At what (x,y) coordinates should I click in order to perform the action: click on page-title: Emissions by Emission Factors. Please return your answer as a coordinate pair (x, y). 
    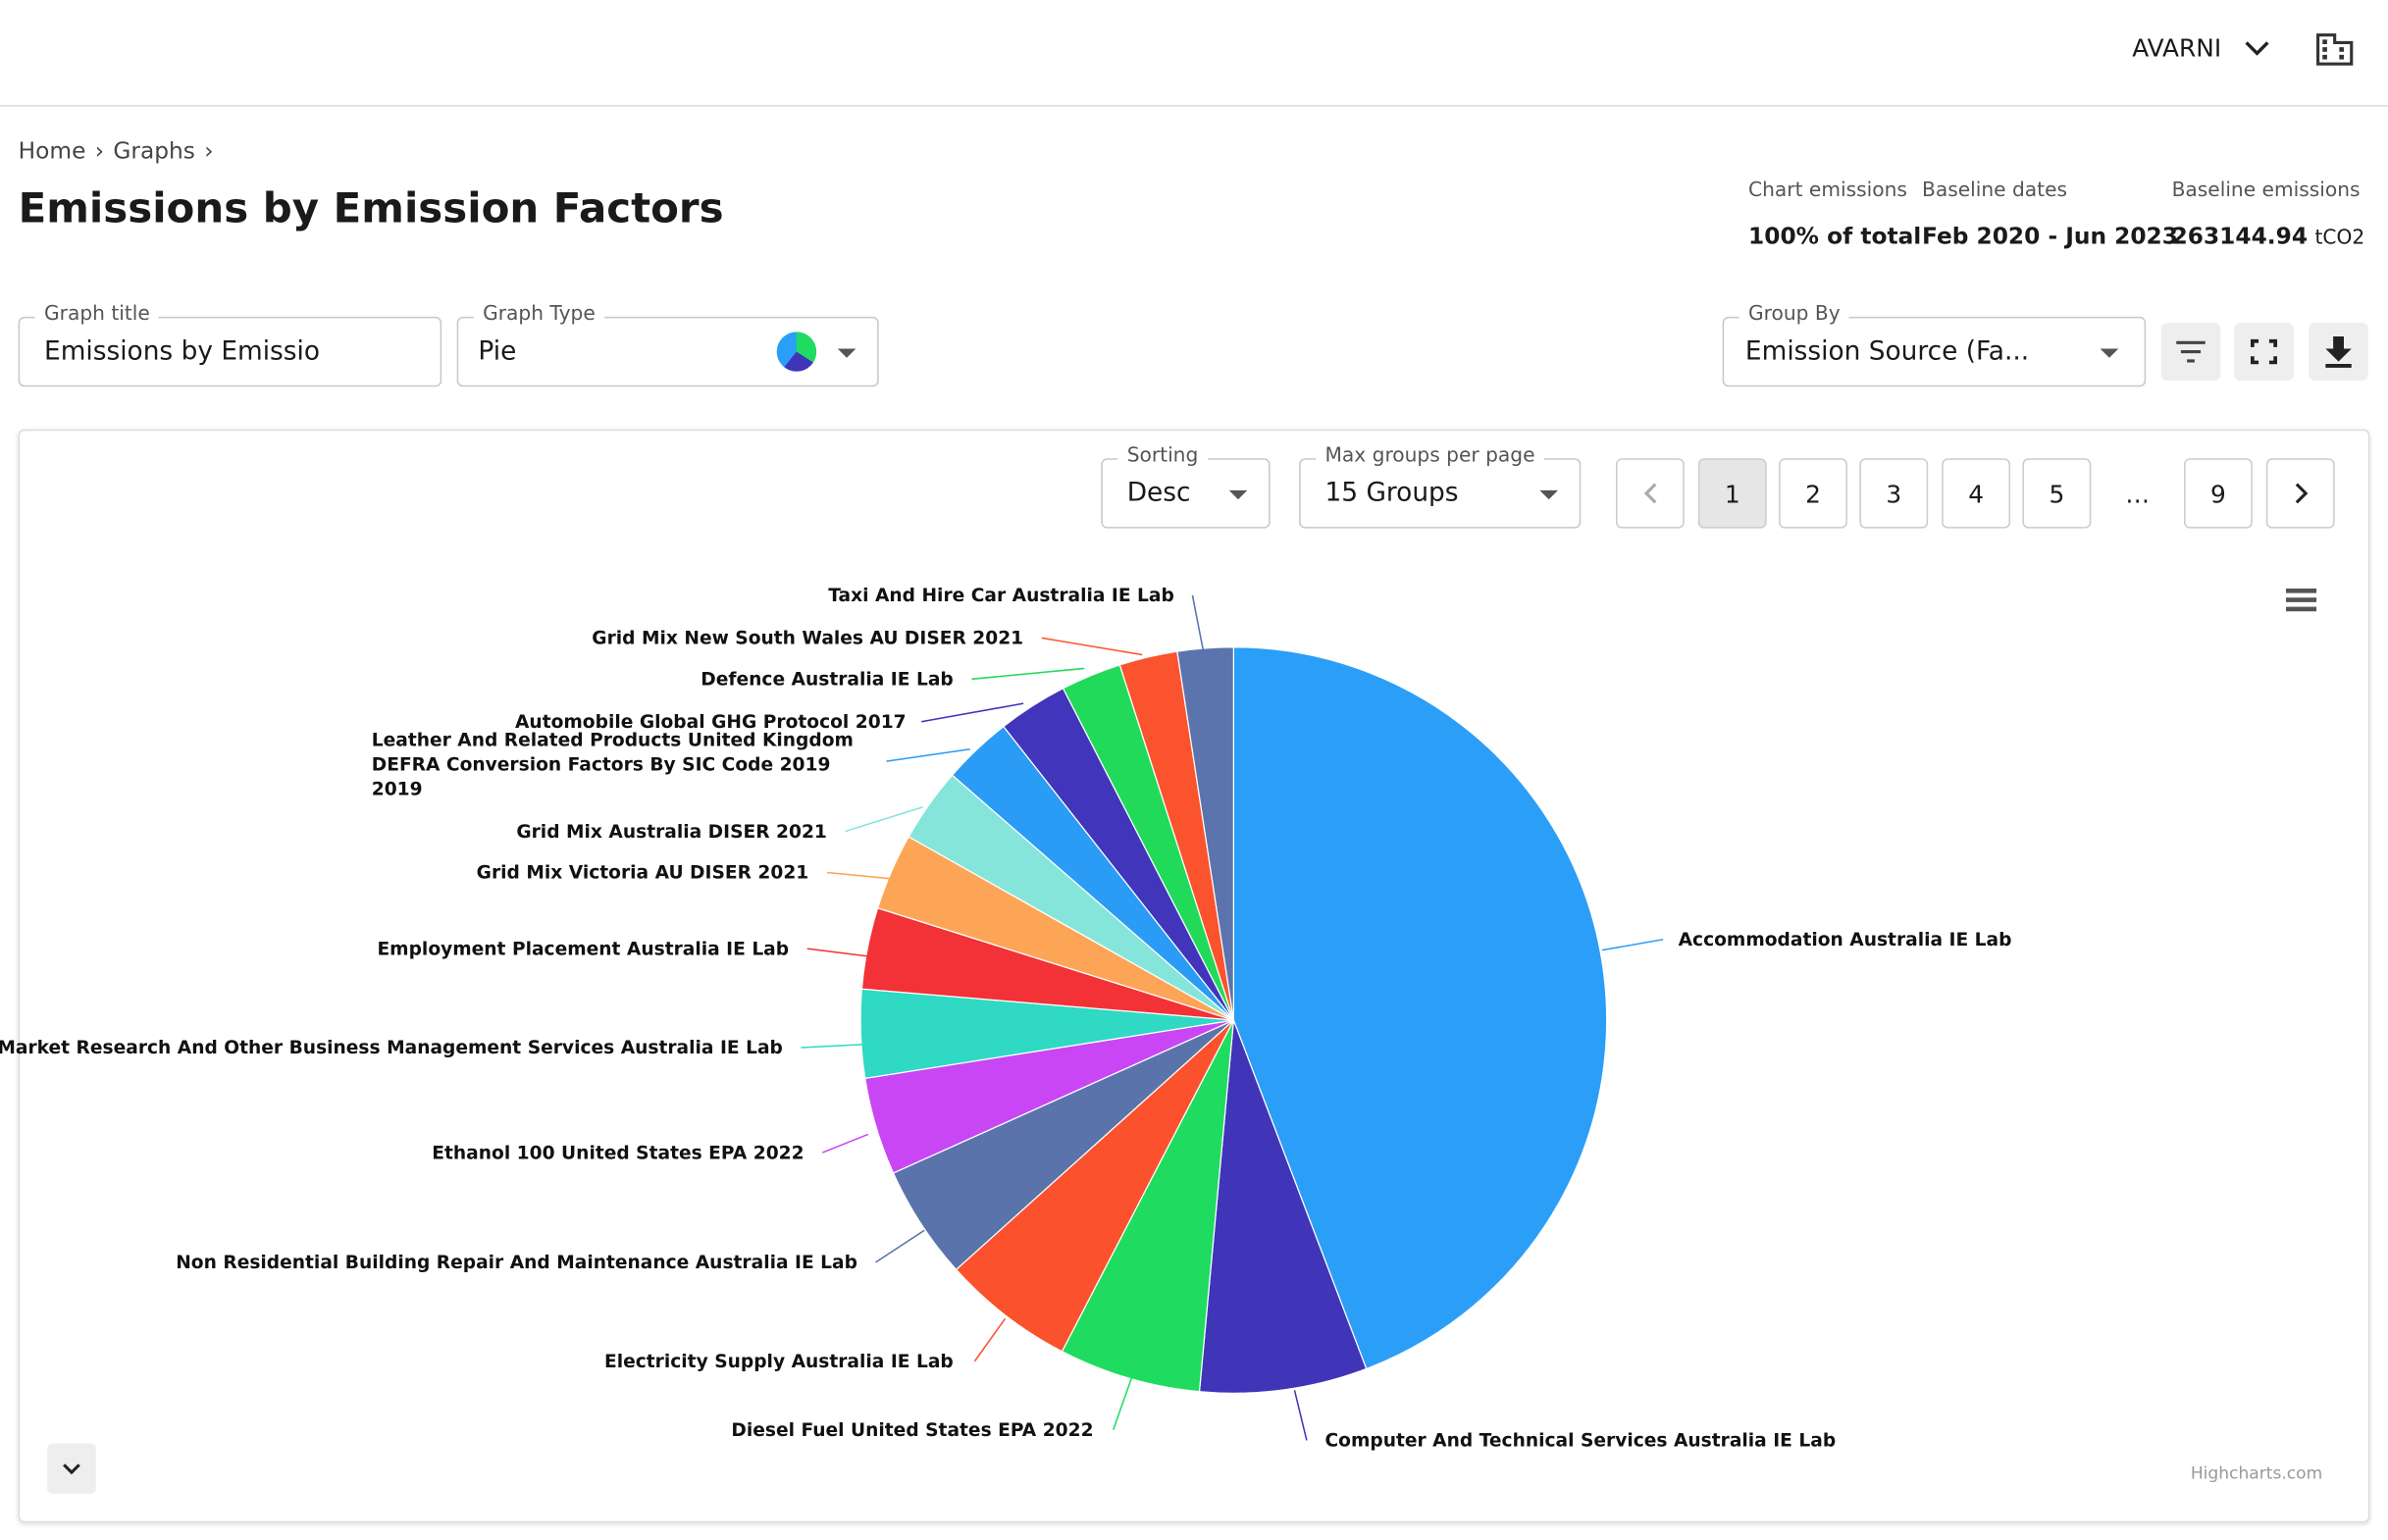
    Looking at the image, I should click on (371, 209).